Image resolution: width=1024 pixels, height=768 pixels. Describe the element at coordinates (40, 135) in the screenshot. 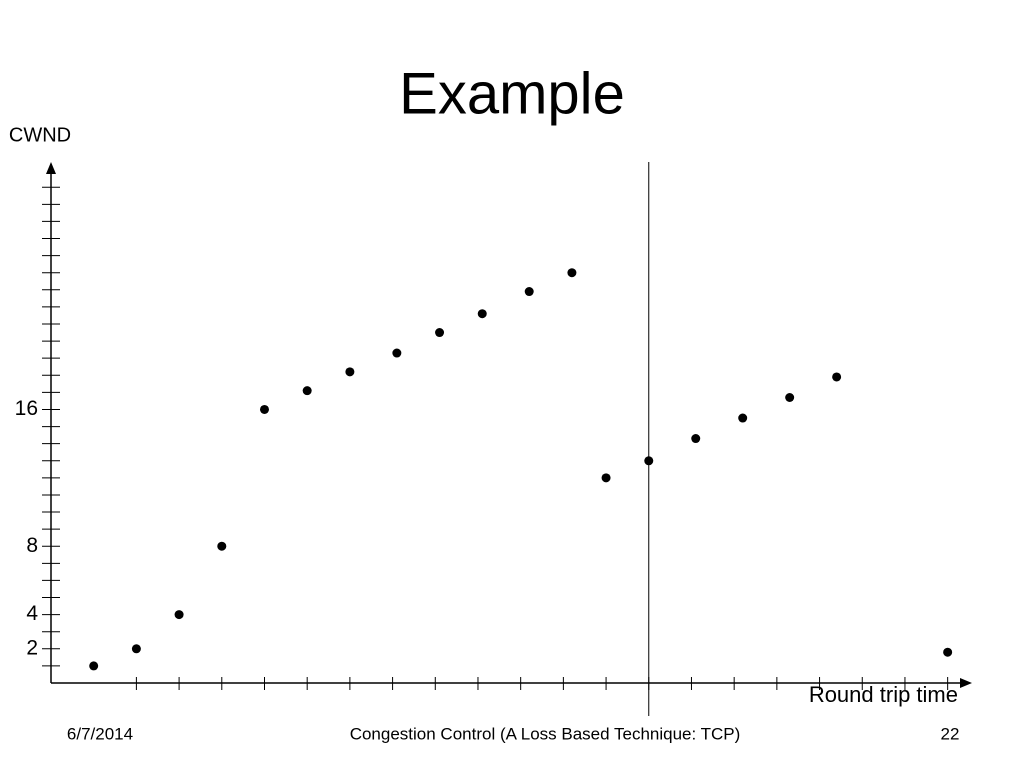

I see `y-axis-label: CWND` at that location.